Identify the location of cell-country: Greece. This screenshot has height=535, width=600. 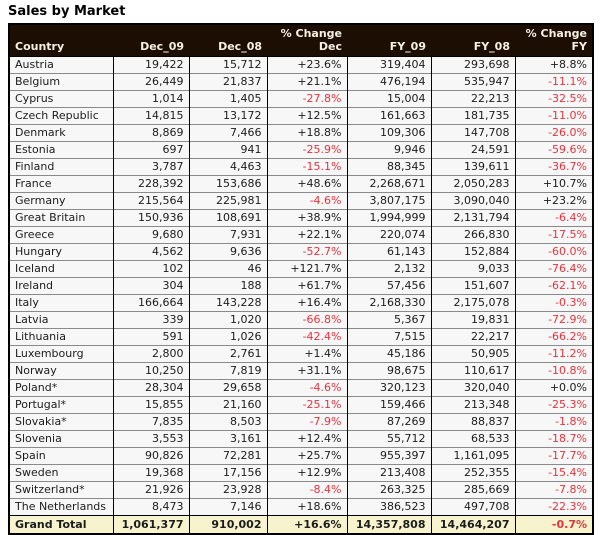
(61, 235).